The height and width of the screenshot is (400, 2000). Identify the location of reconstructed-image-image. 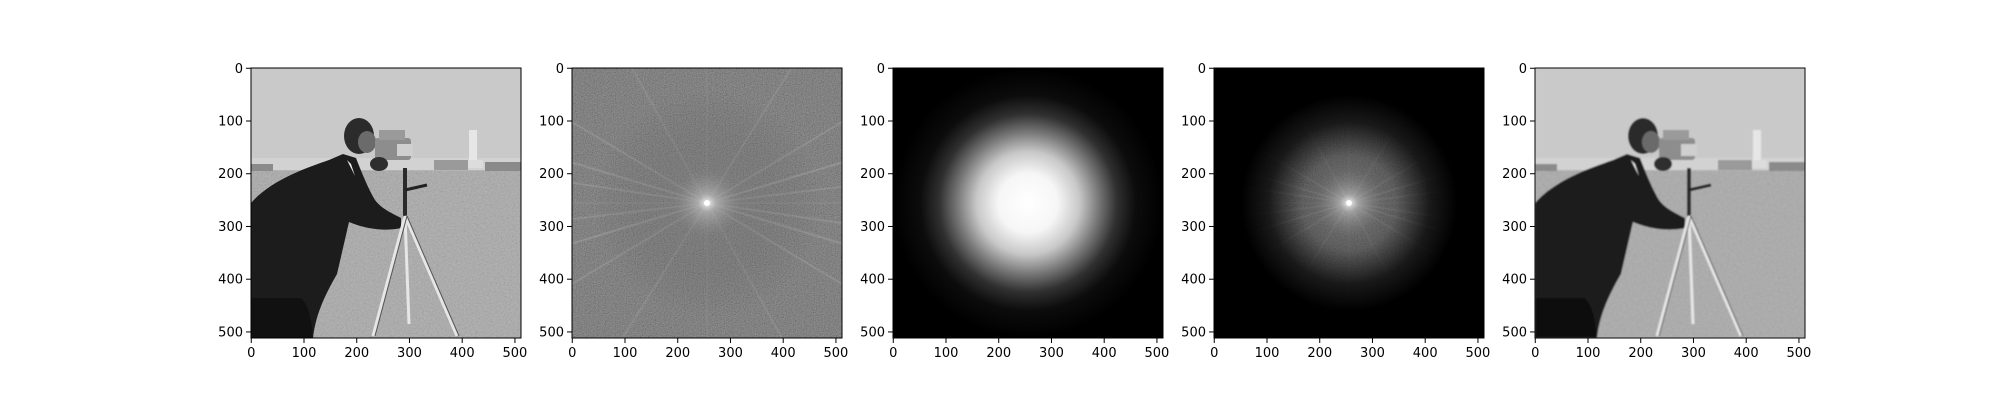
(1670, 203).